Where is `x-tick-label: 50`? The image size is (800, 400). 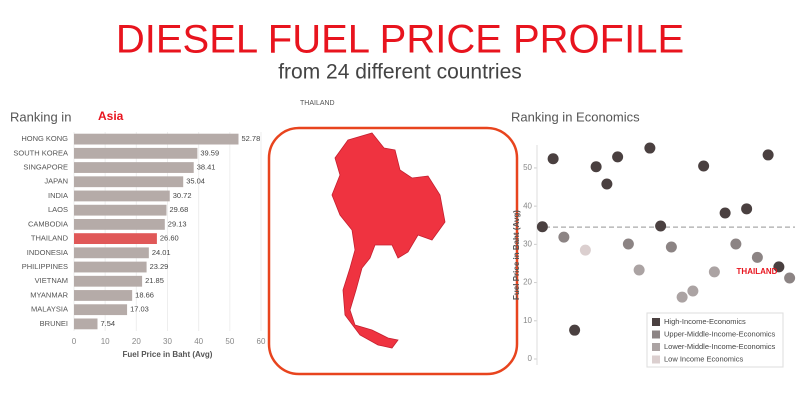 x-tick-label: 50 is located at coordinates (229, 341).